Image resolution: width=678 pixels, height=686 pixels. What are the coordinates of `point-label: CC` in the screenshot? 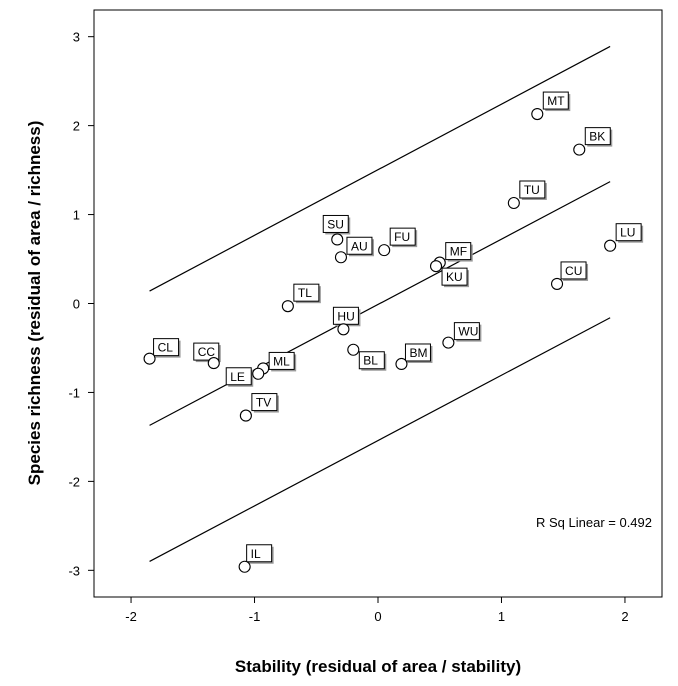 It's located at (207, 352).